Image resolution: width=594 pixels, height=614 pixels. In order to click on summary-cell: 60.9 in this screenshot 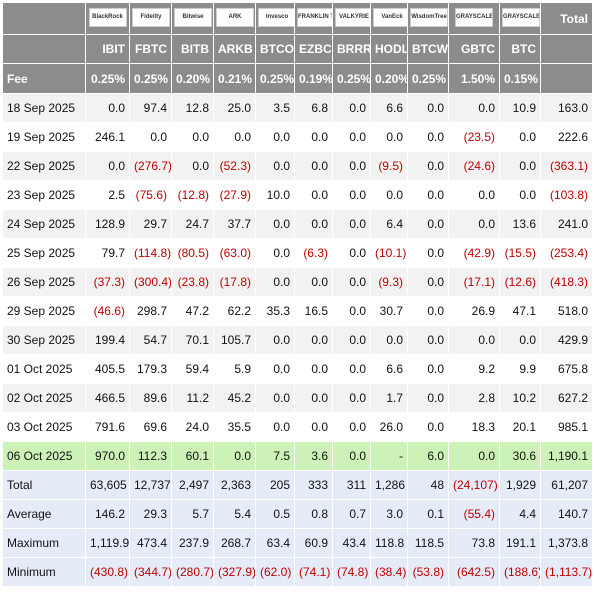, I will do `click(313, 543)`.